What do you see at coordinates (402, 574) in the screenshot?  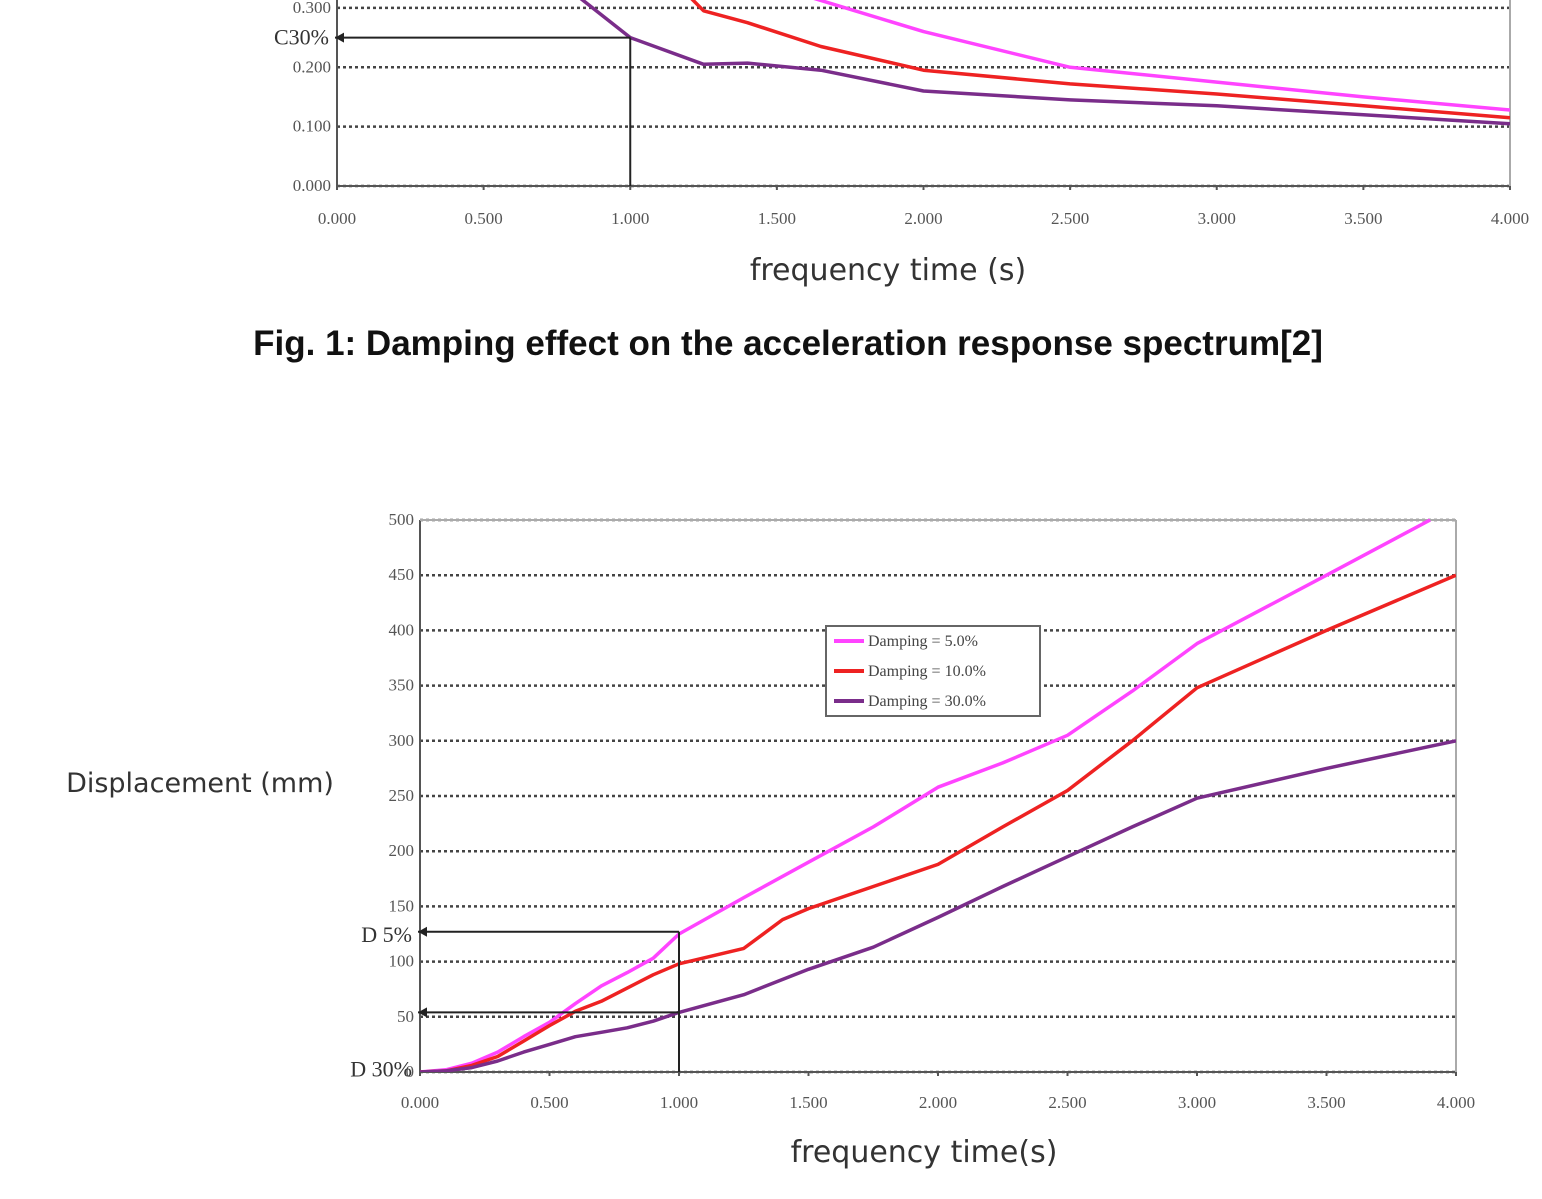 I see `disp-y-tick-label: 450` at bounding box center [402, 574].